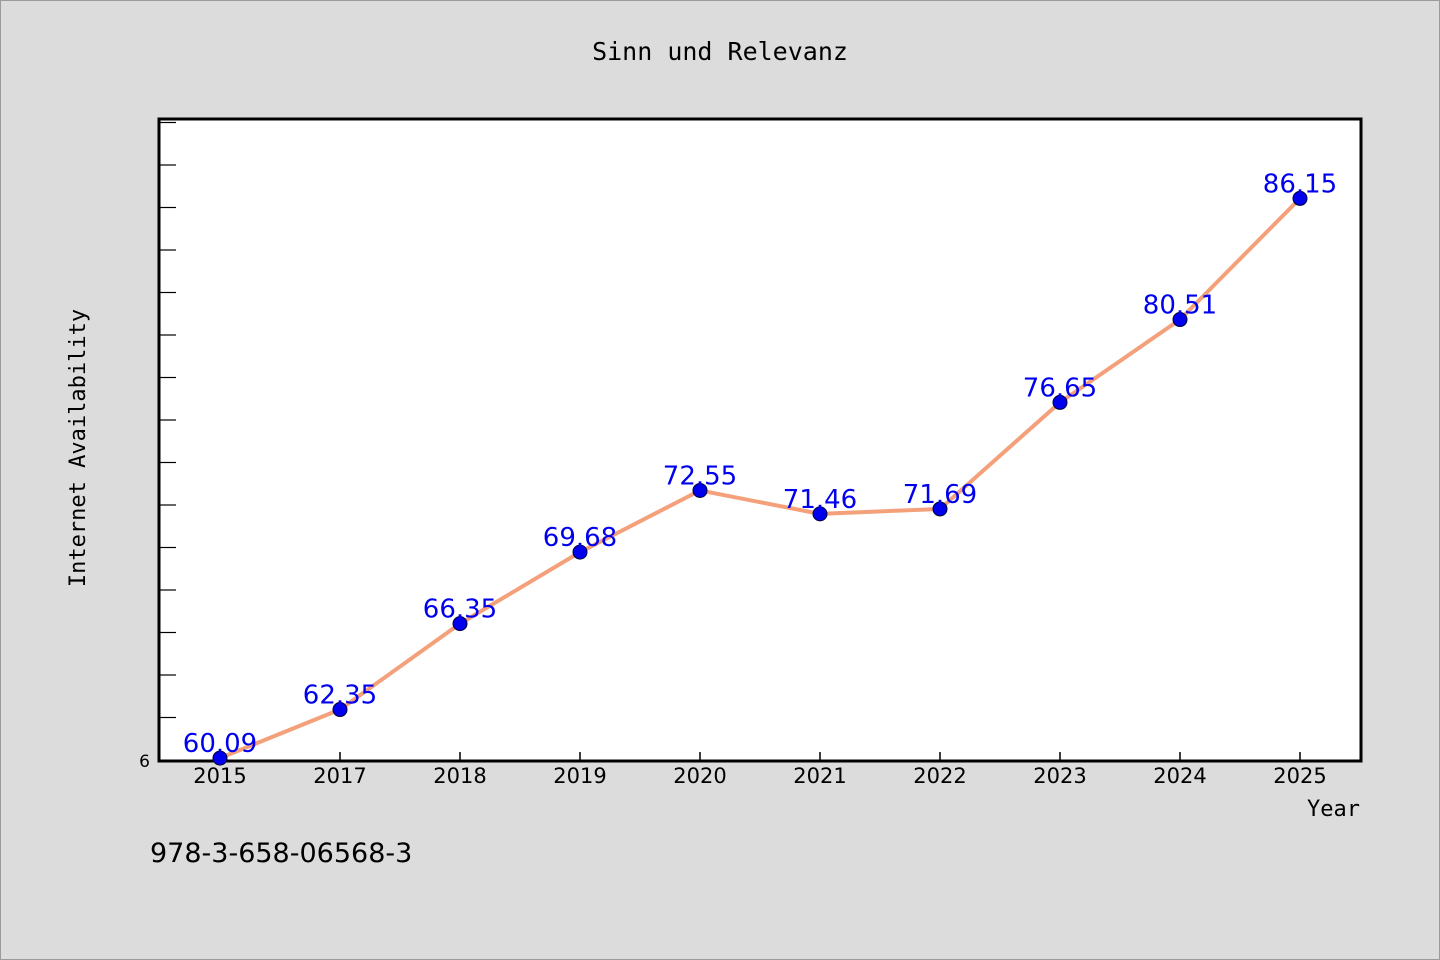 This screenshot has width=1440, height=960. Describe the element at coordinates (579, 776) in the screenshot. I see `x-tick-label: 2019` at that location.